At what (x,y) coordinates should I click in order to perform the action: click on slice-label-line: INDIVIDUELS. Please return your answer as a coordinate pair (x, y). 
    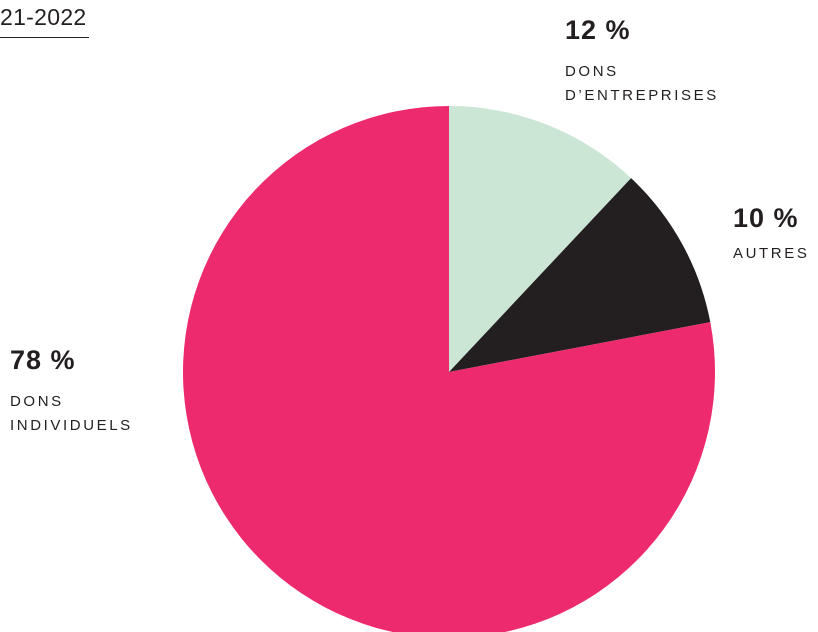
    Looking at the image, I should click on (71, 425).